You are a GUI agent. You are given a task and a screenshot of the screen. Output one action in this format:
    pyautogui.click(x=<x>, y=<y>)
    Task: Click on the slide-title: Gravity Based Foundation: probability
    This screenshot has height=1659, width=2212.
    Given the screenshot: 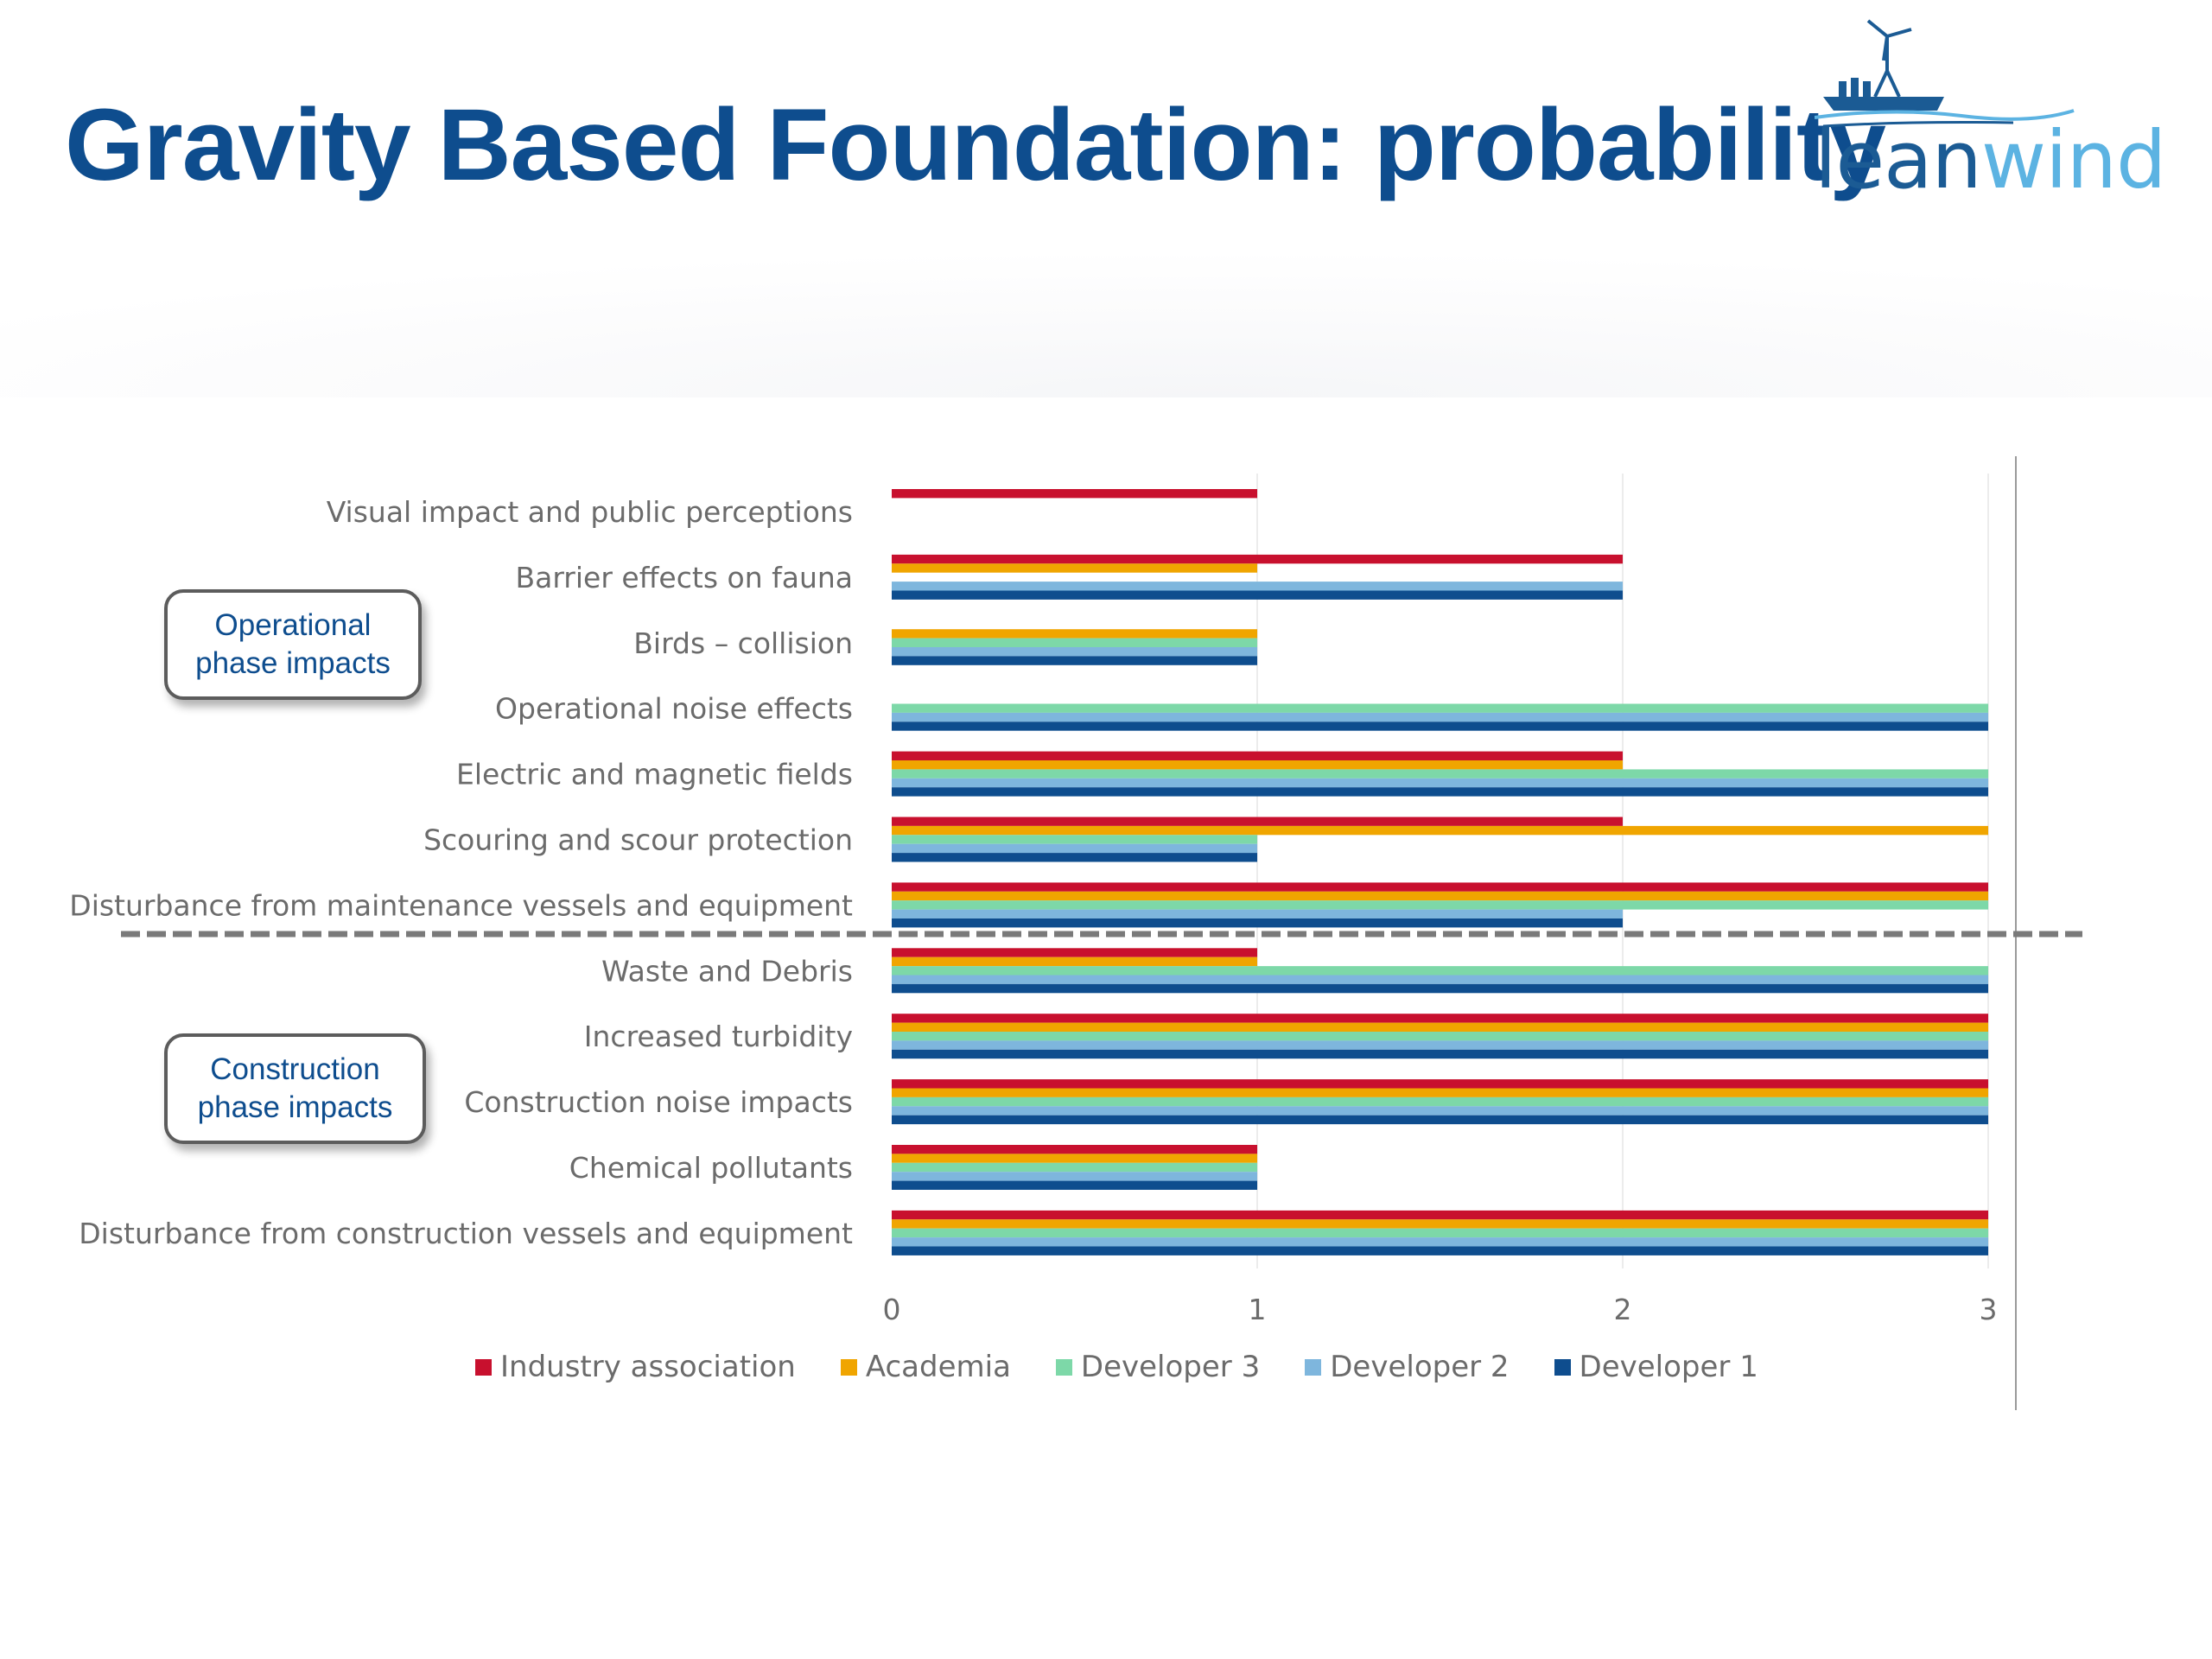 What is the action you would take?
    pyautogui.click(x=975, y=145)
    